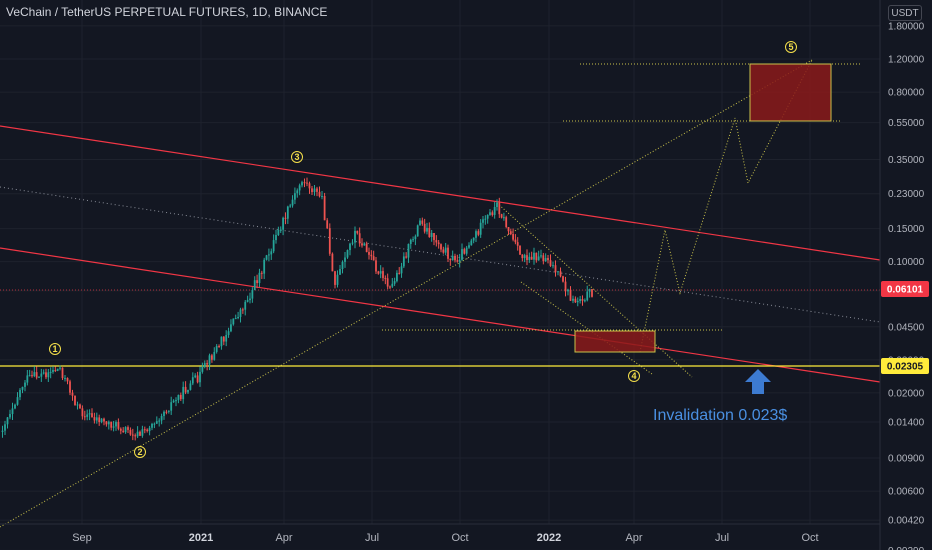  What do you see at coordinates (54, 349) in the screenshot?
I see `wave-label: 1` at bounding box center [54, 349].